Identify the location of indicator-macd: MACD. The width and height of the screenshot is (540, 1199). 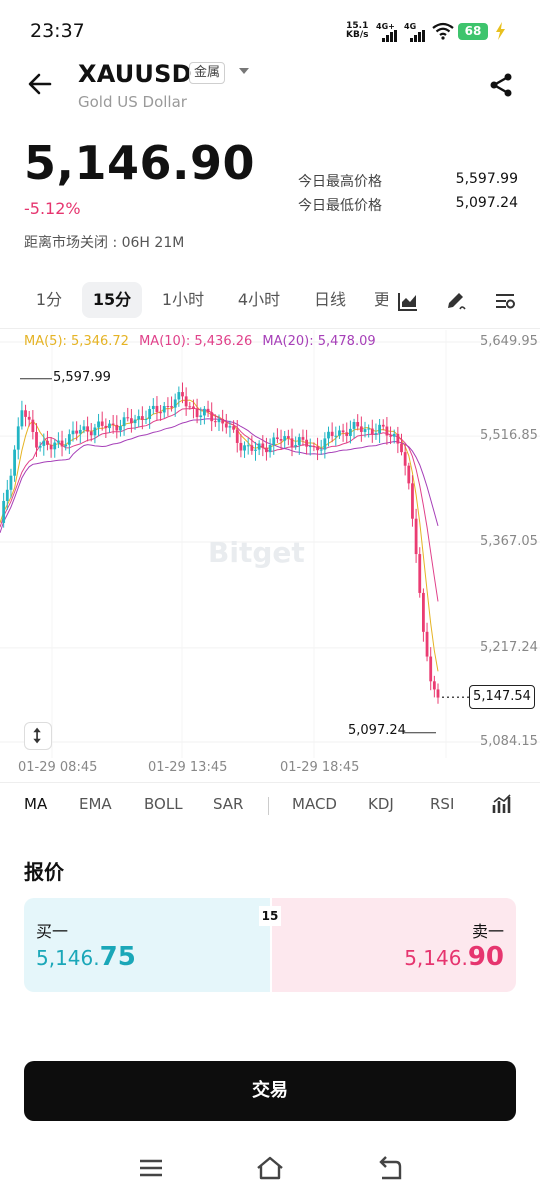
(314, 804).